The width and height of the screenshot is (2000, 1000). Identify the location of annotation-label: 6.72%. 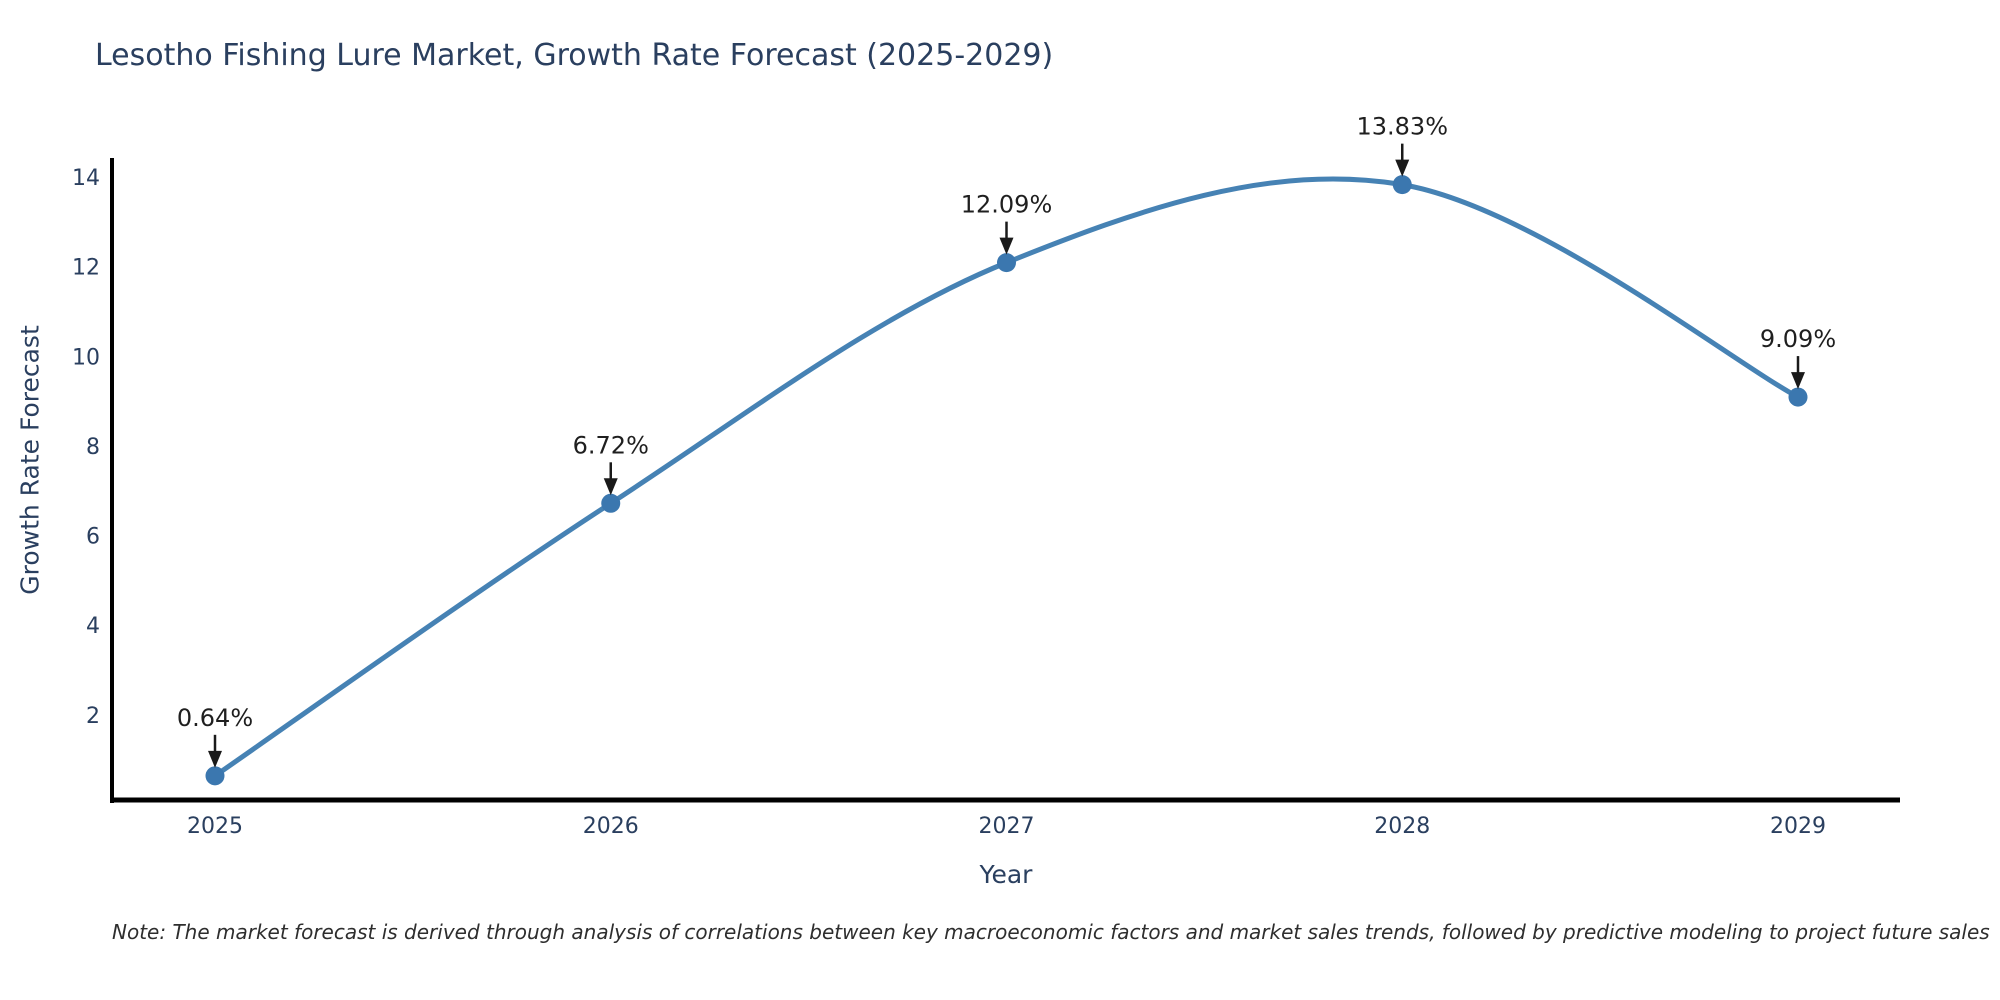
(611, 445).